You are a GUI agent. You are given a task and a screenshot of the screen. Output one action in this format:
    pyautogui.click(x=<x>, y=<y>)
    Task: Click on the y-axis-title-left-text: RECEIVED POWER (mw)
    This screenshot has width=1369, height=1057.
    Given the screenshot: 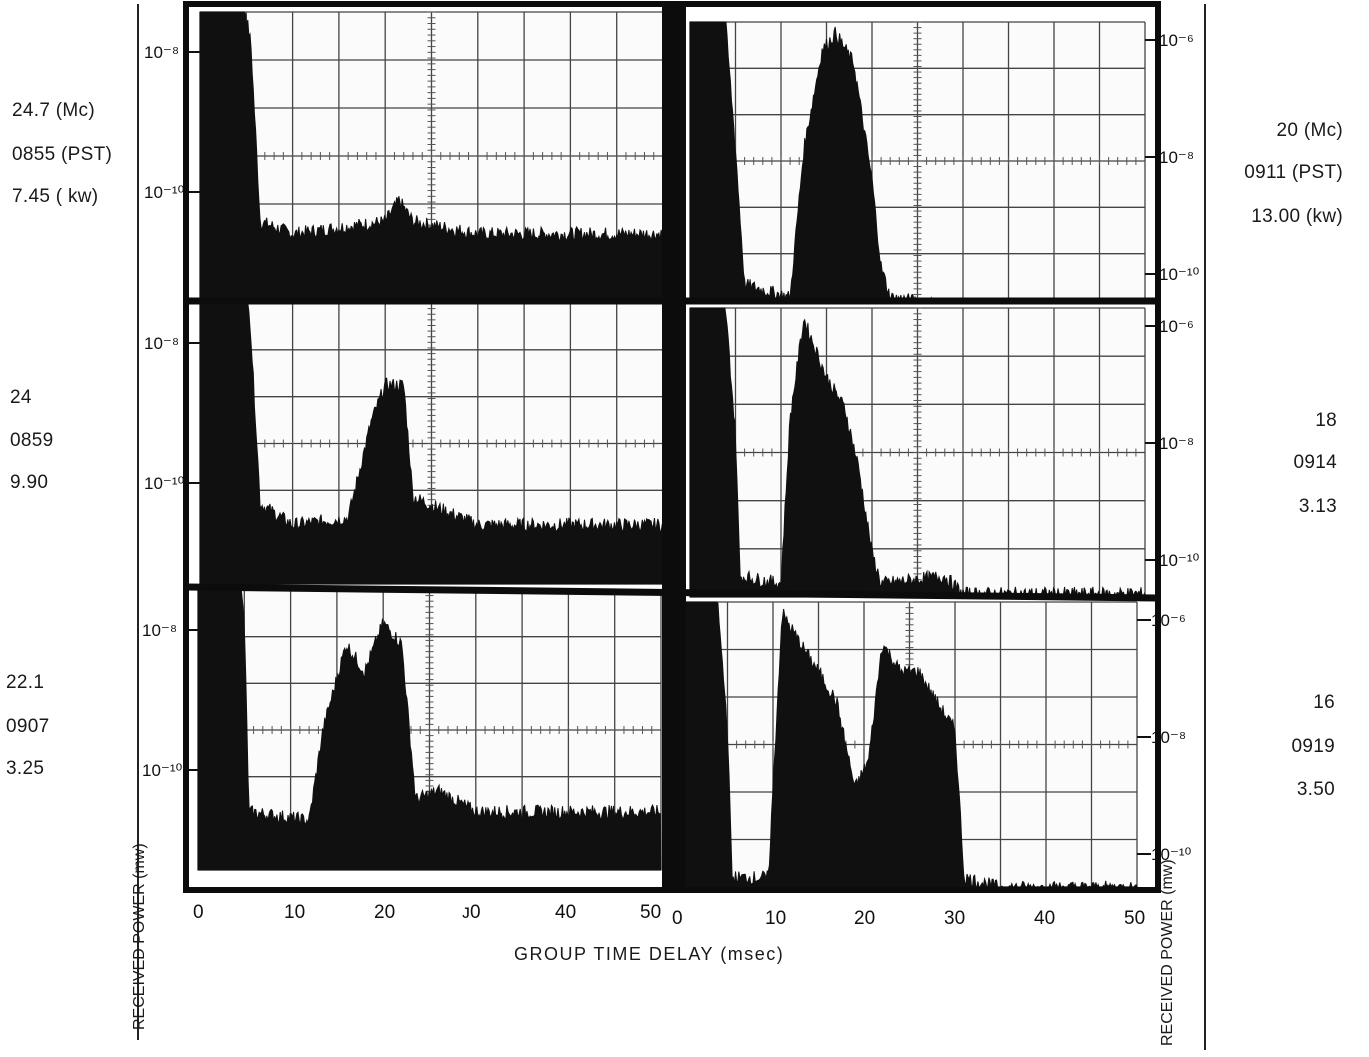 What is the action you would take?
    pyautogui.click(x=139, y=936)
    